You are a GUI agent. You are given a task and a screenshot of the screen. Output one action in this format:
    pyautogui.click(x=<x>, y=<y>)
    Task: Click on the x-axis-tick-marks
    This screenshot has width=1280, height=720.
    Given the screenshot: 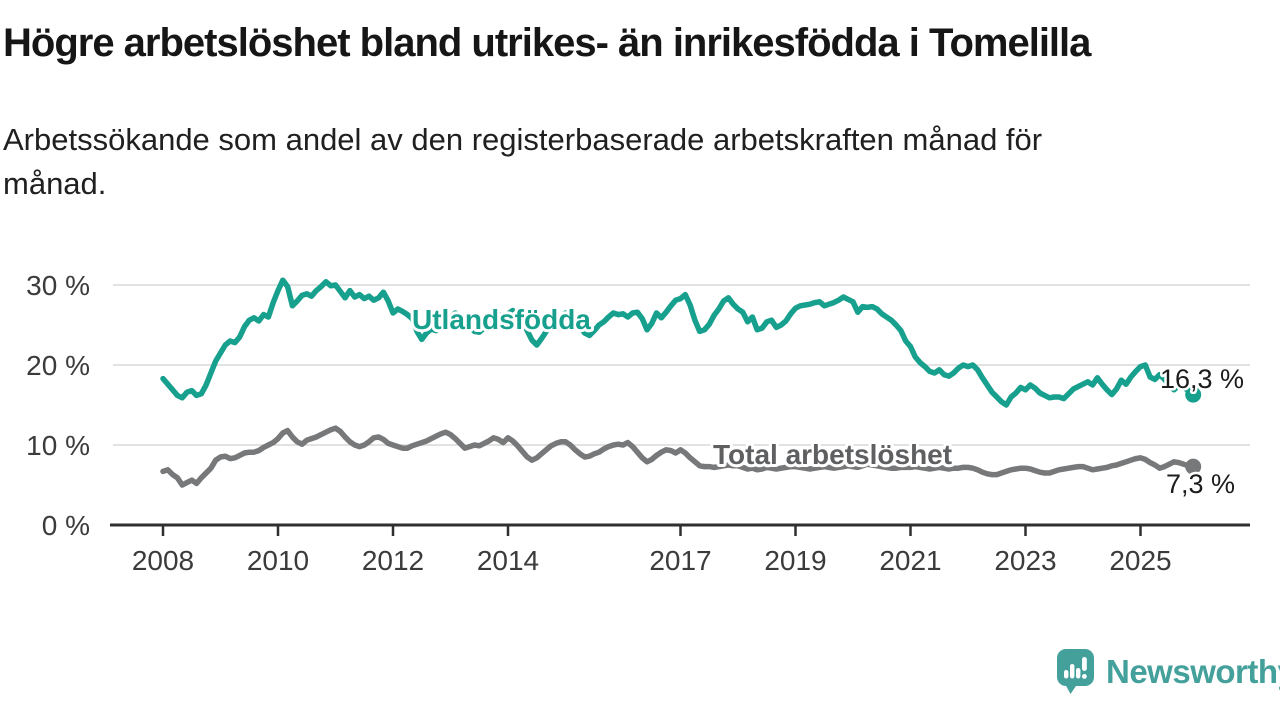 What is the action you would take?
    pyautogui.click(x=651, y=530)
    